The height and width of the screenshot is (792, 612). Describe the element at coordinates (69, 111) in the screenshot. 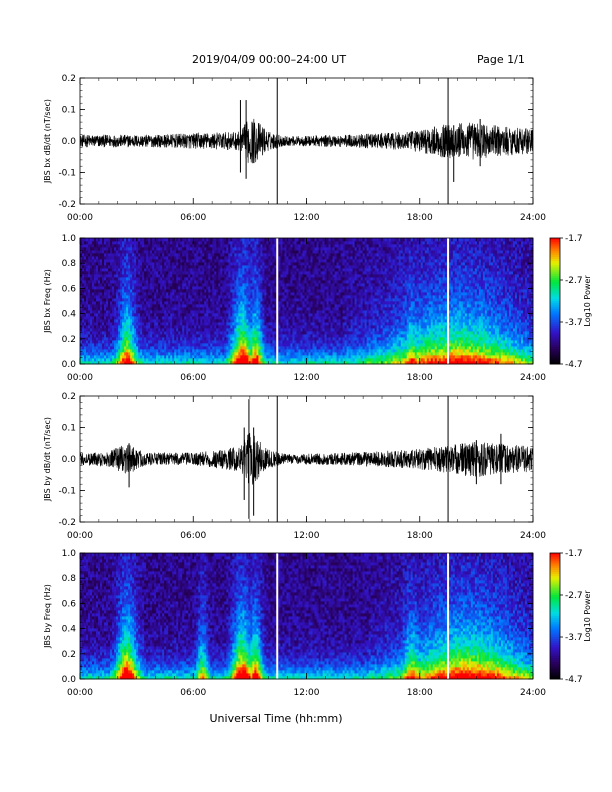

I see `y-tick-label: 0.1` at that location.